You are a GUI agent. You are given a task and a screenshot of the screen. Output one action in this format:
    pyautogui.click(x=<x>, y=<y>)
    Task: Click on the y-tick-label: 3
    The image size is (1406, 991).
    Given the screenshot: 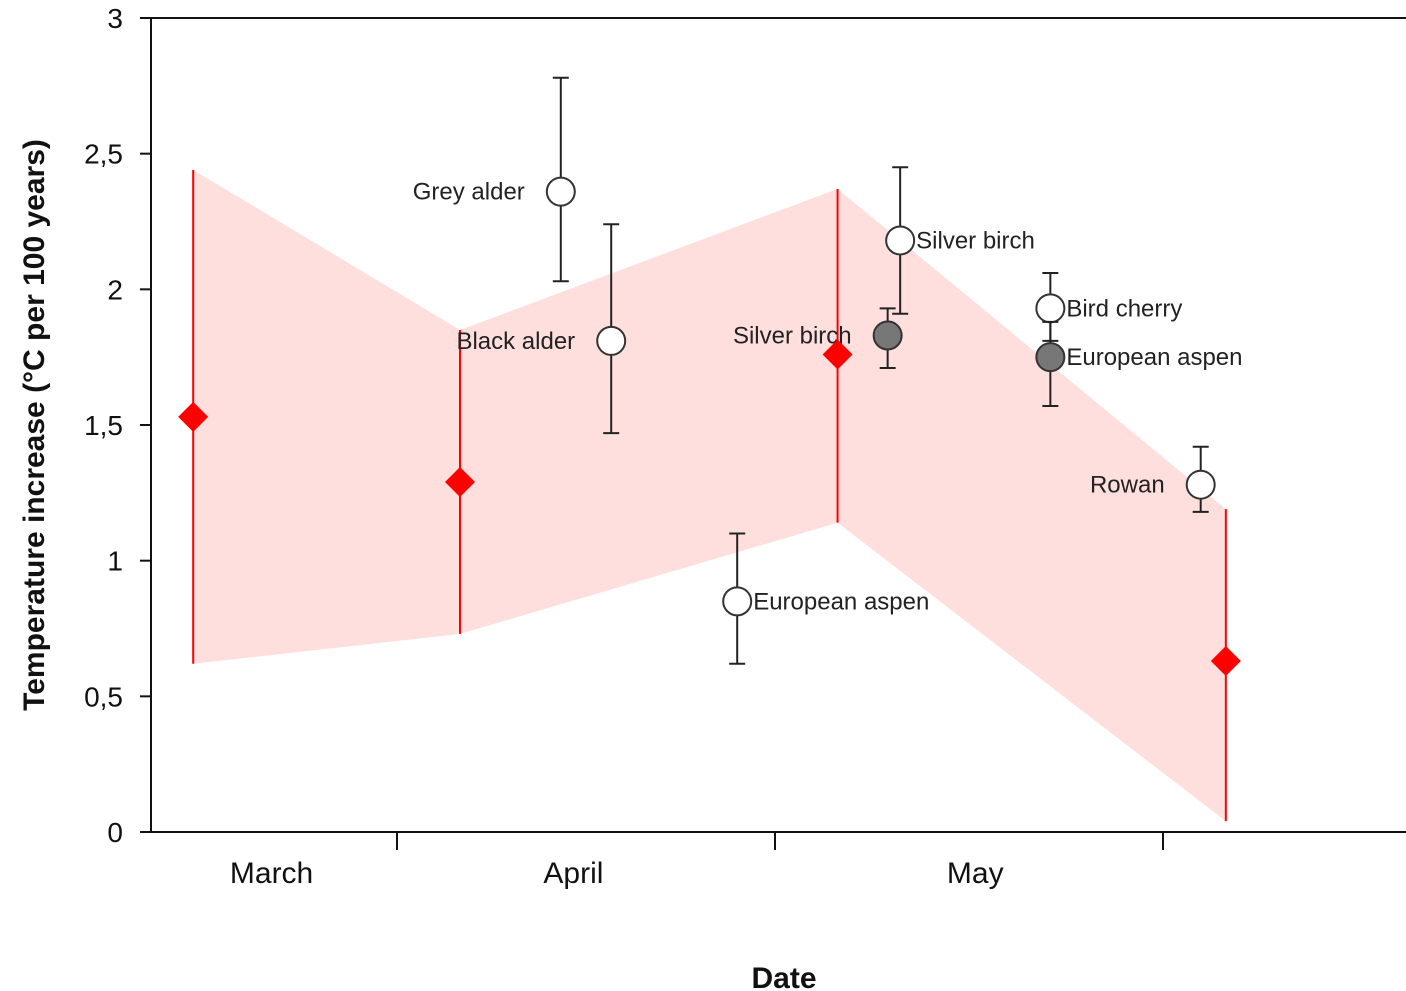 What is the action you would take?
    pyautogui.click(x=115, y=18)
    